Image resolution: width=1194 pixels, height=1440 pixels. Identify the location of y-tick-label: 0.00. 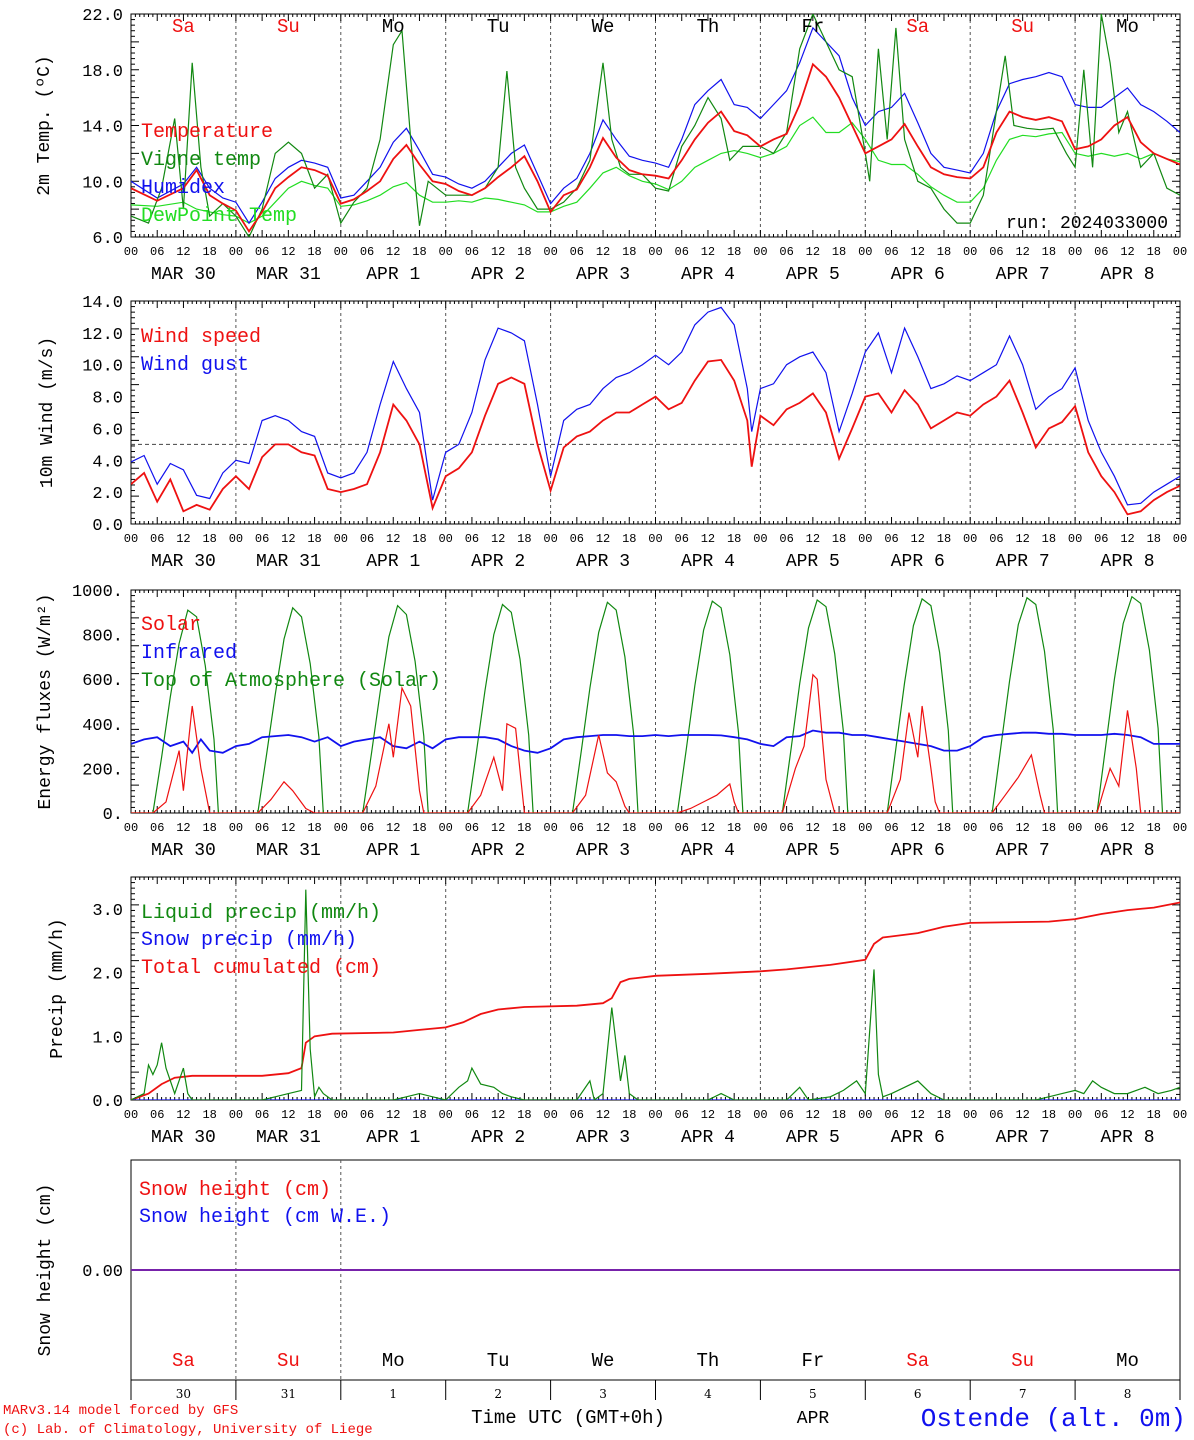
(102, 1272).